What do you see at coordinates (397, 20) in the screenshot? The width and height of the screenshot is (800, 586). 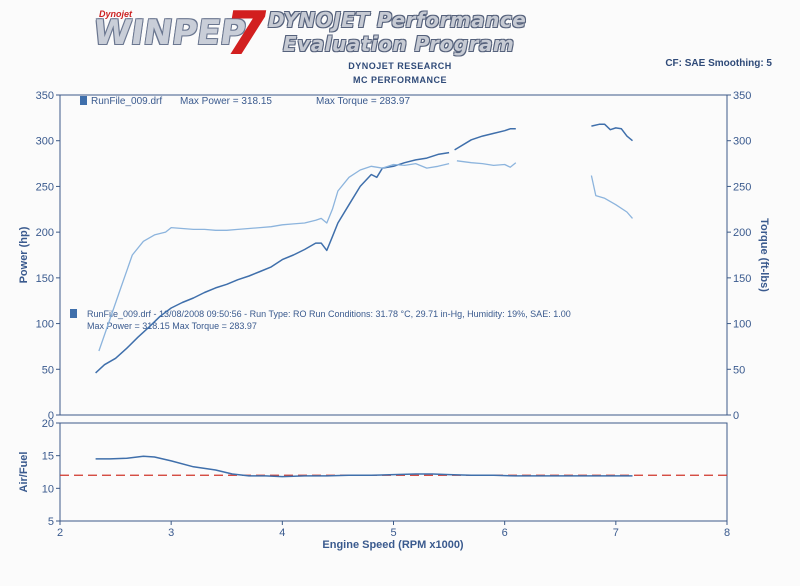 I see `app-title-line1: DYNOJET Performance` at bounding box center [397, 20].